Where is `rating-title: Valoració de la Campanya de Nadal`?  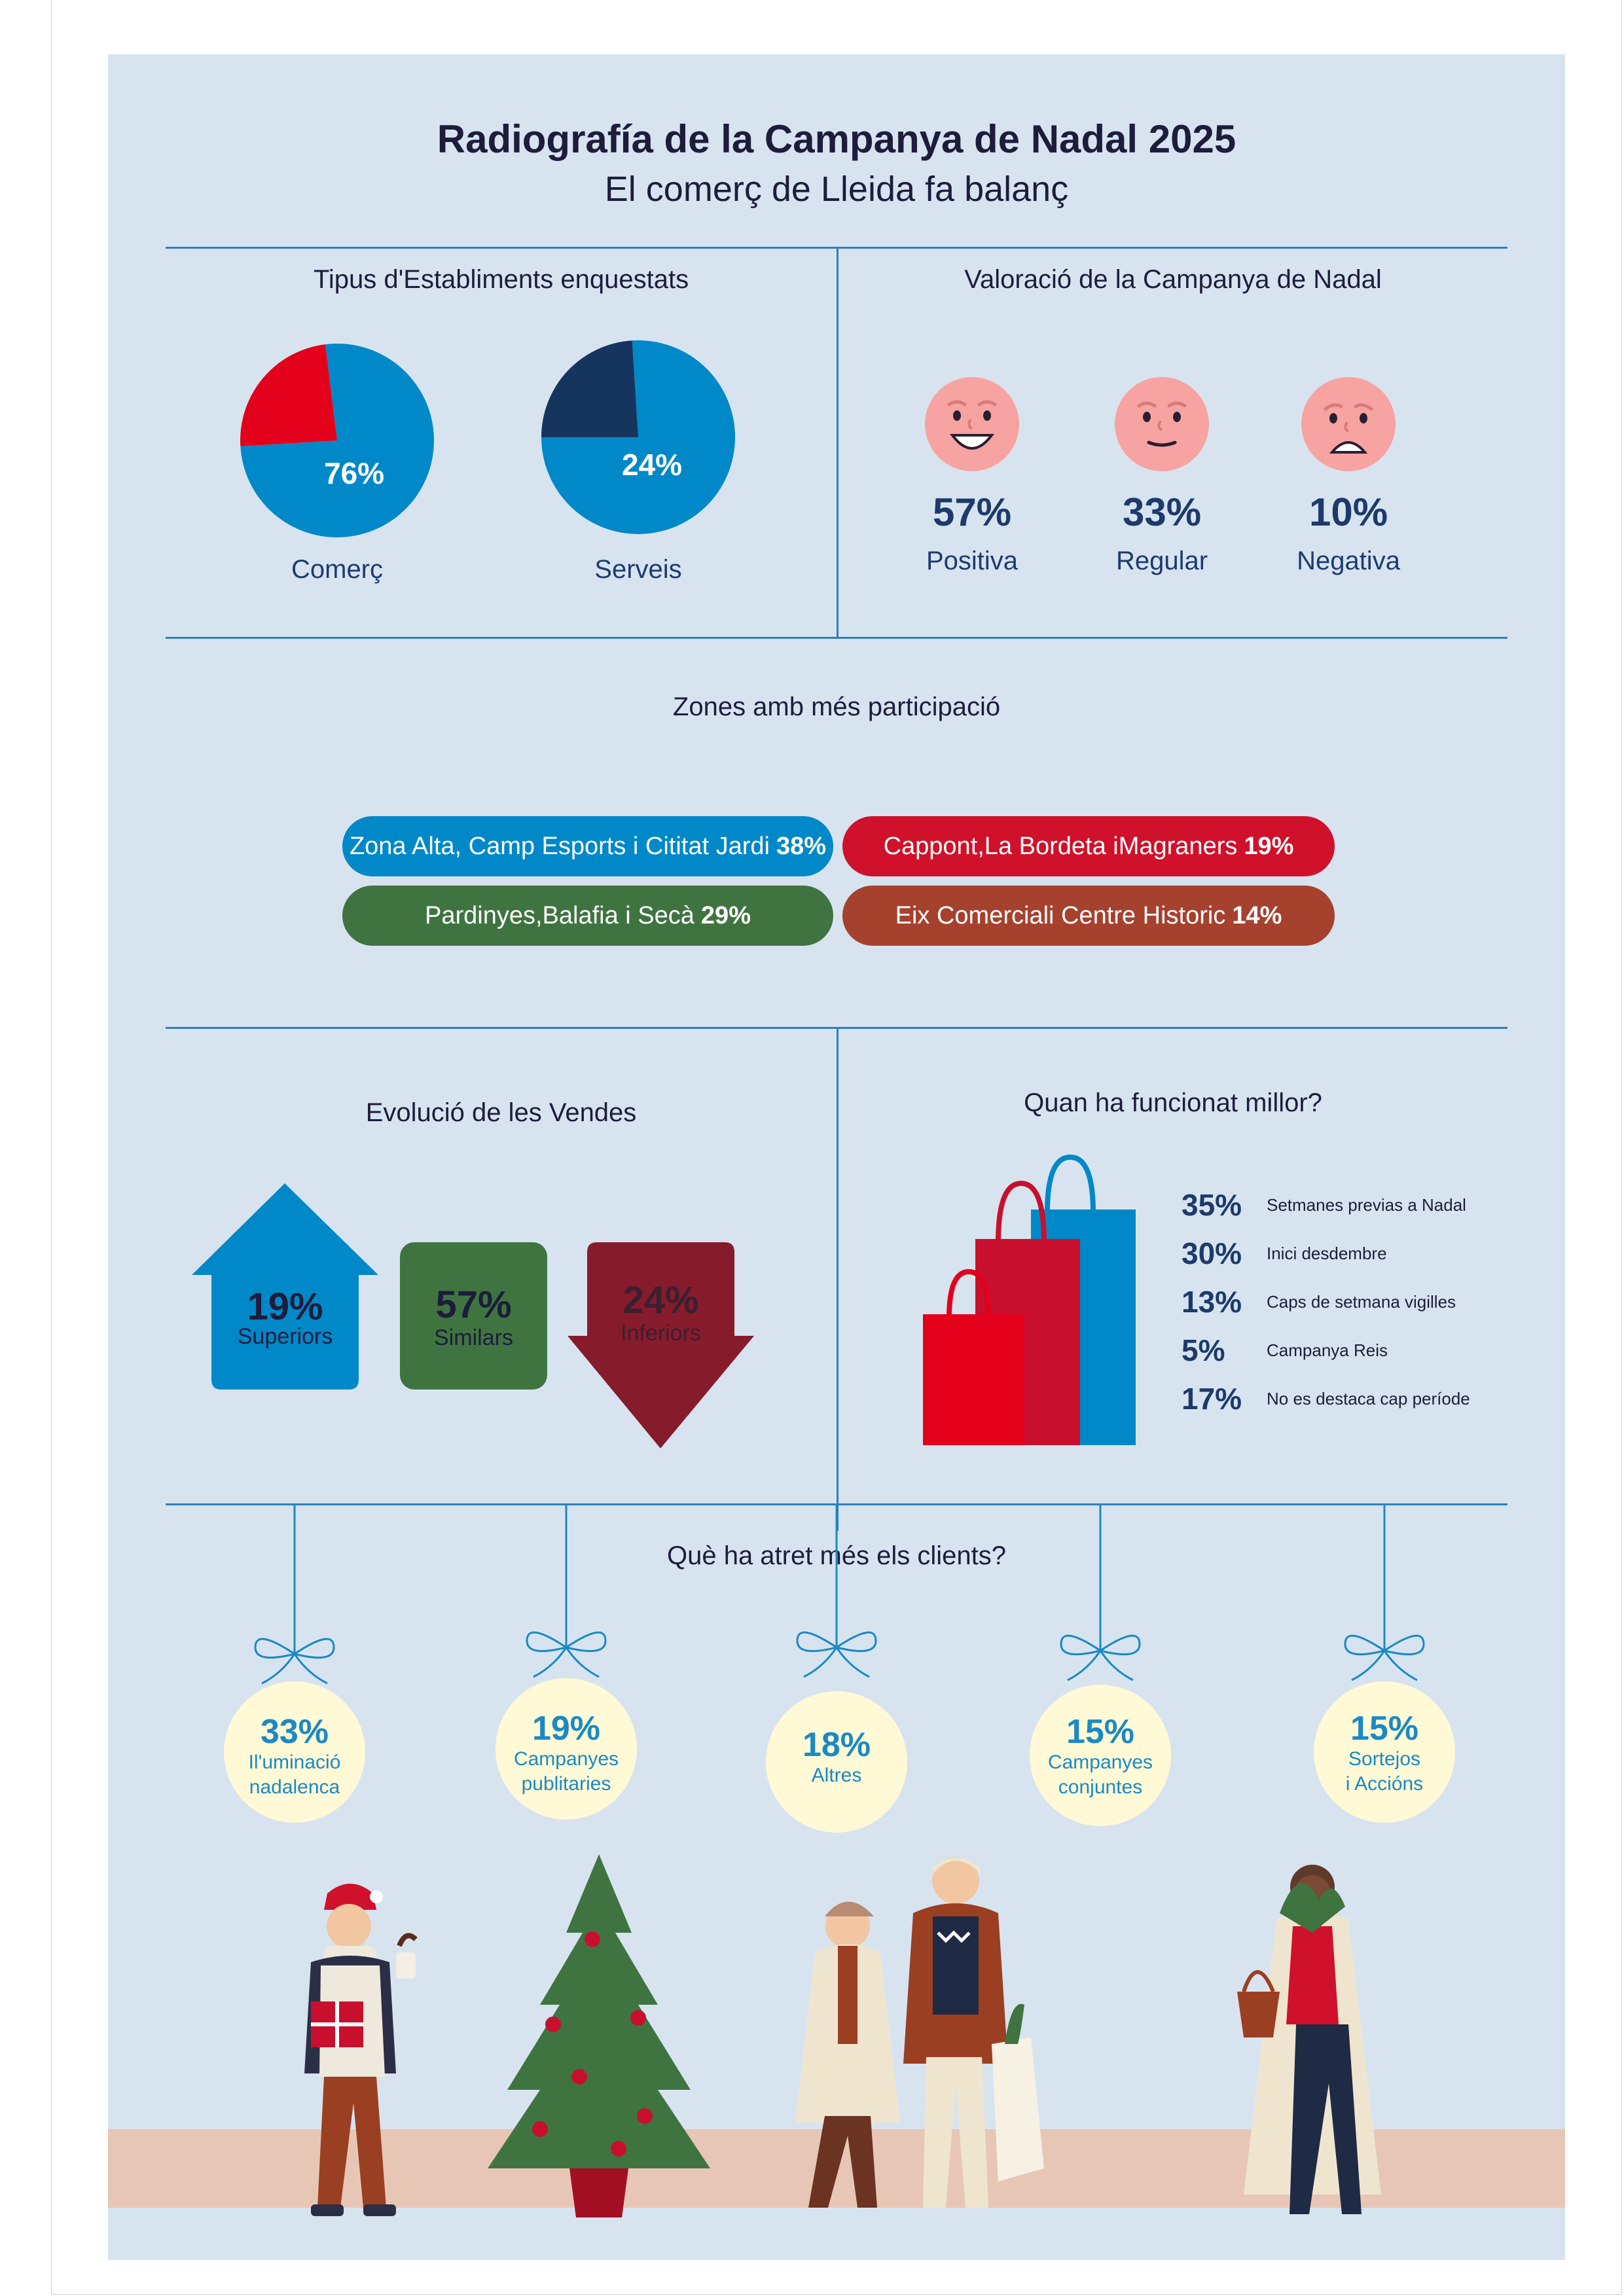 rating-title: Valoració de la Campanya de Nadal is located at coordinates (1173, 279).